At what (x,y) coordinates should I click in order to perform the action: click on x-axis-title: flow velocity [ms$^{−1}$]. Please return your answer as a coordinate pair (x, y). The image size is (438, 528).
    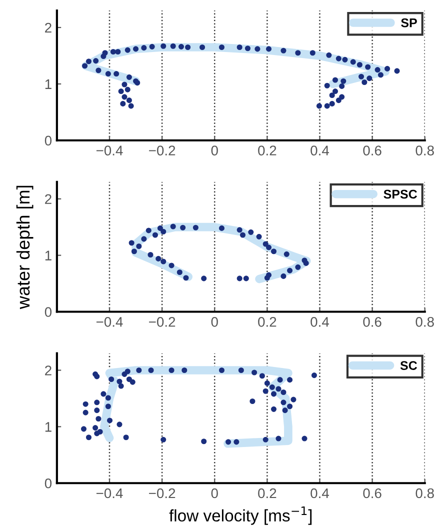
    Looking at the image, I should click on (240, 515).